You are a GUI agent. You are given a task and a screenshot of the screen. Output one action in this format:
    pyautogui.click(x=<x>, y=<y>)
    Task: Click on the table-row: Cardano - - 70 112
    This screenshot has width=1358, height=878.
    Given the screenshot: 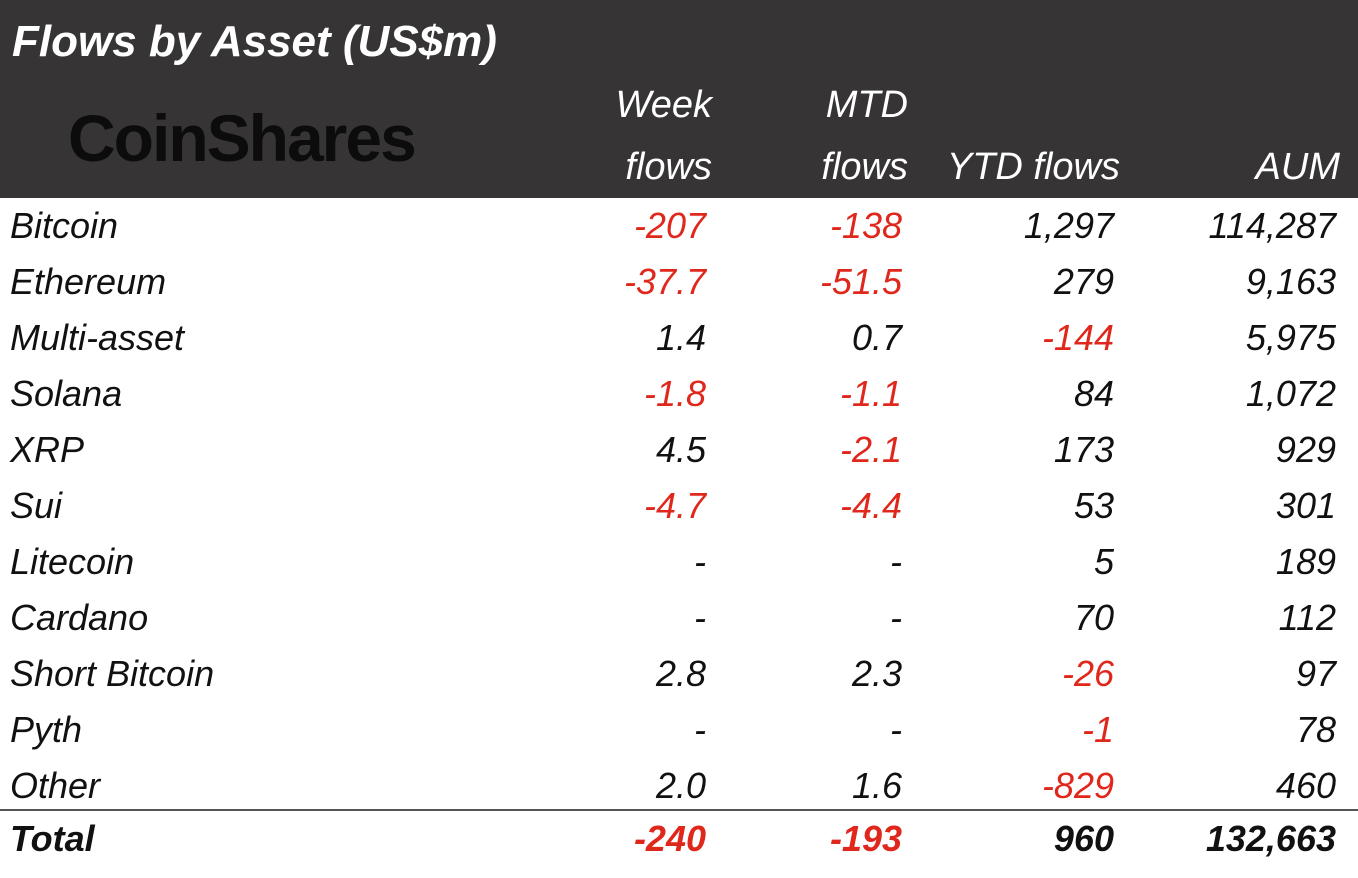 What is the action you would take?
    pyautogui.click(x=679, y=618)
    